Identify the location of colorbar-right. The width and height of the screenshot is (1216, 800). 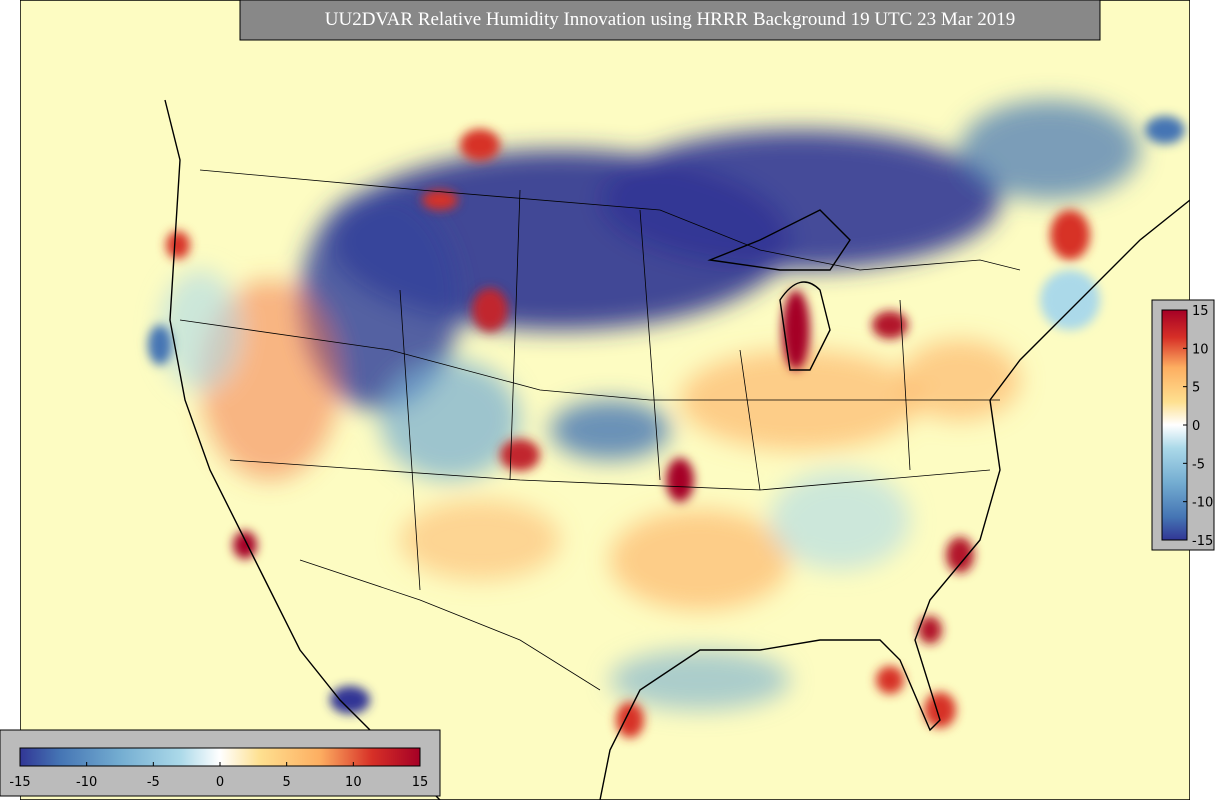
(1183, 425).